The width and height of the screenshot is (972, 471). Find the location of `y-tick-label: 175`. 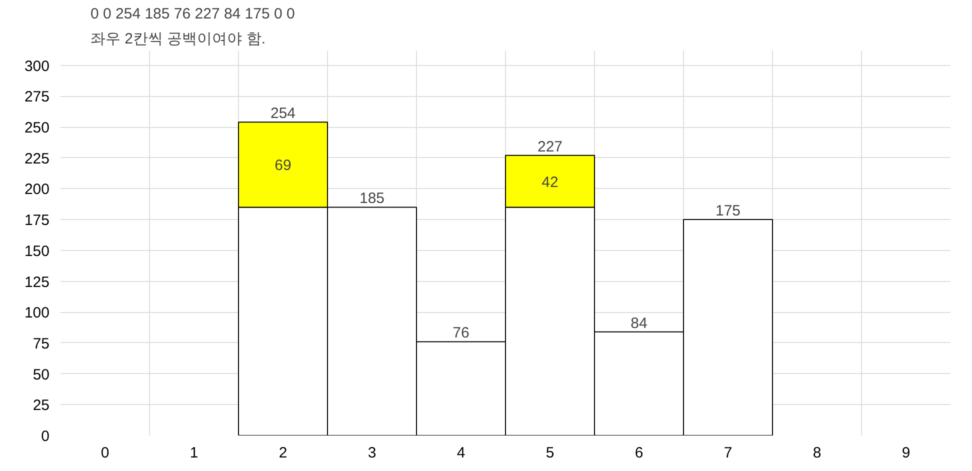

y-tick-label: 175 is located at coordinates (37, 221).